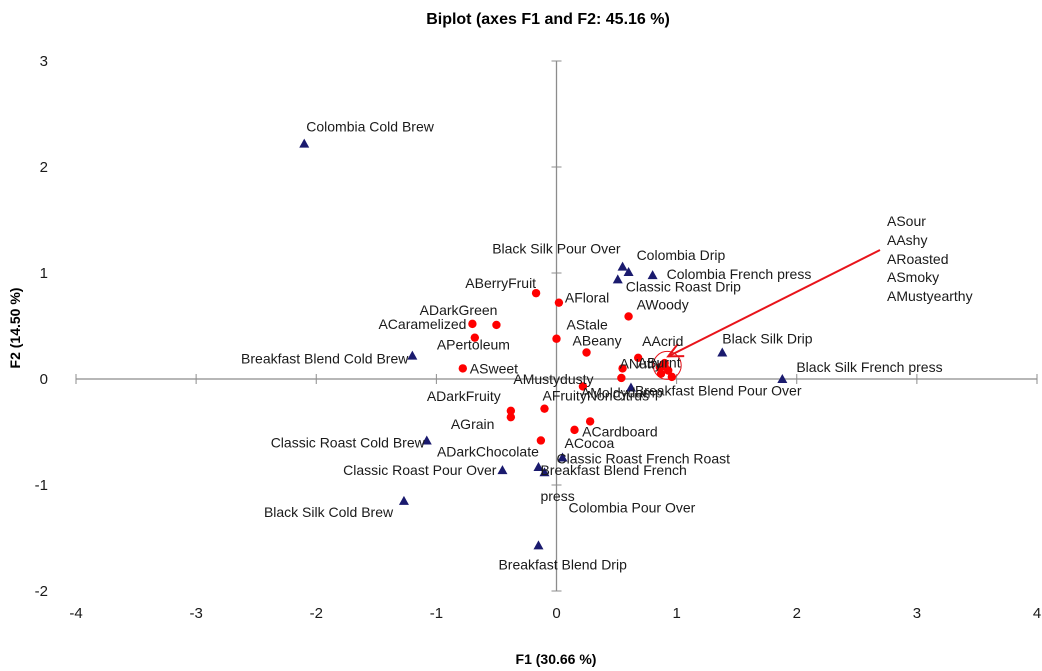  What do you see at coordinates (620, 431) in the screenshot?
I see `point-label: ACardboard` at bounding box center [620, 431].